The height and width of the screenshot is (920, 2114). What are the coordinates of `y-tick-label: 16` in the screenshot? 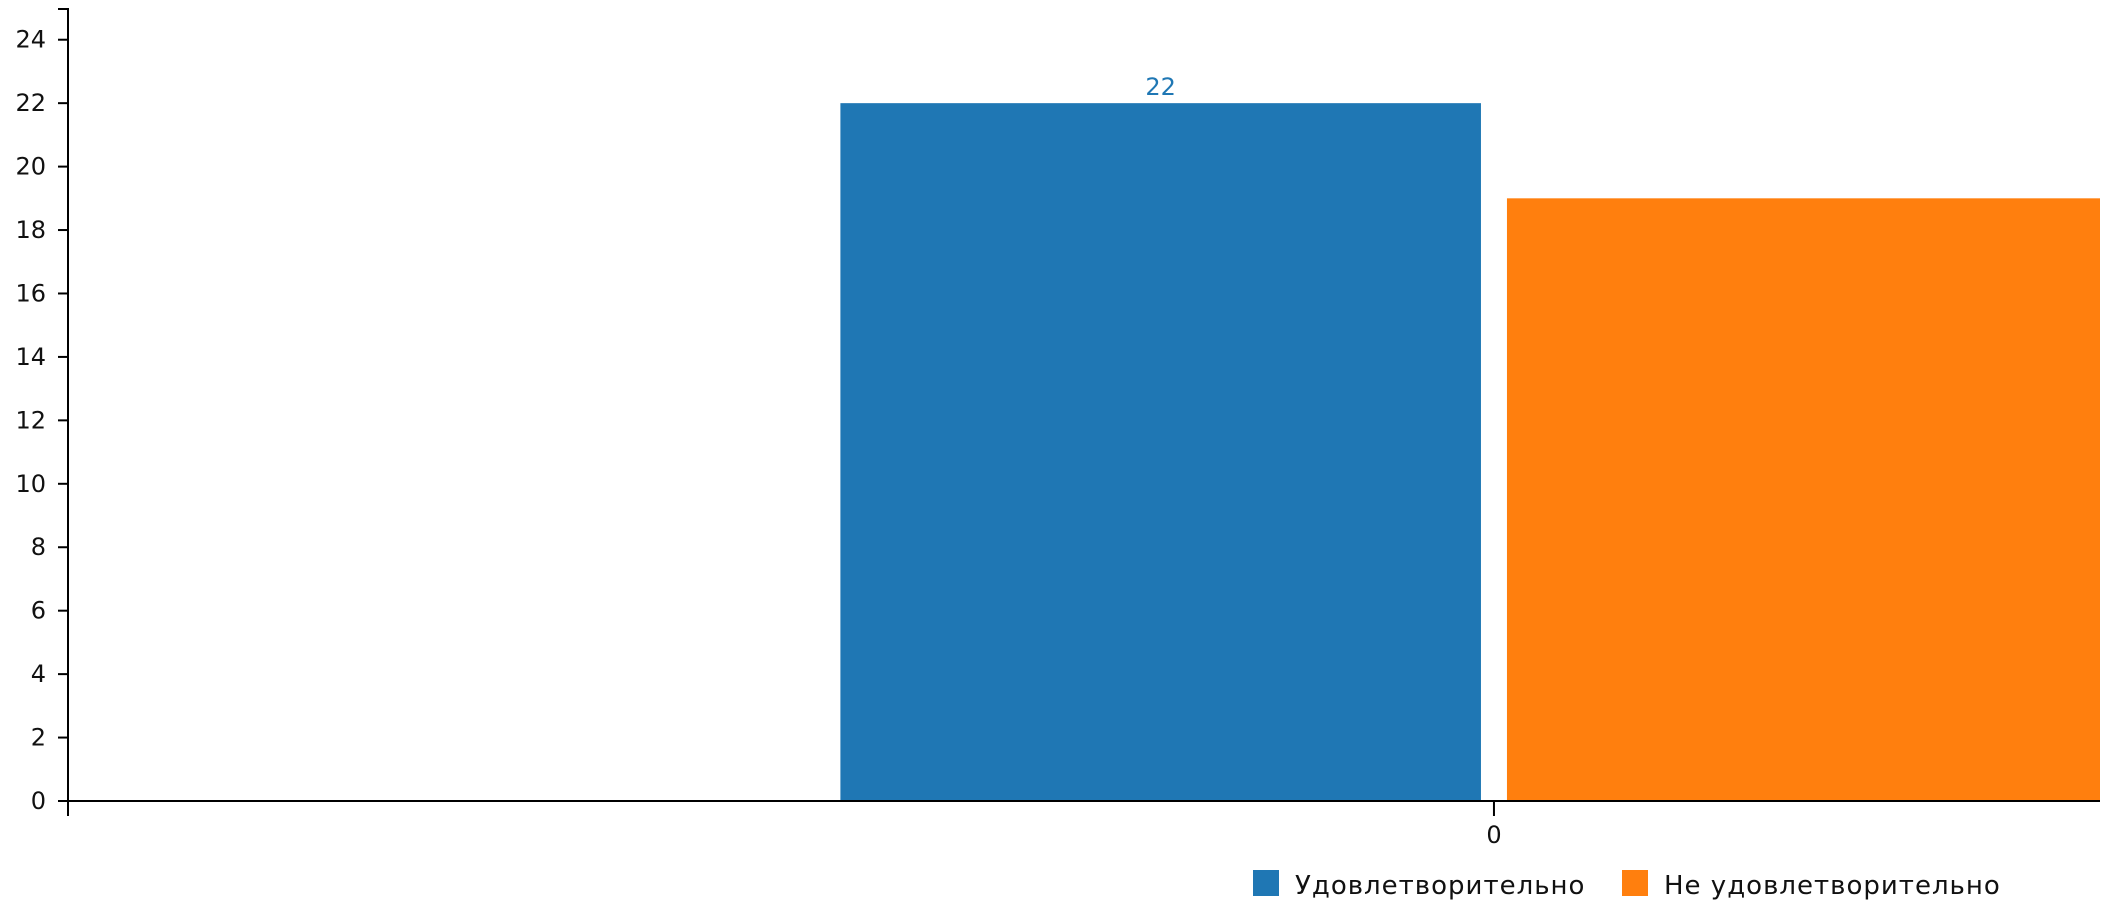 It's located at (30, 293).